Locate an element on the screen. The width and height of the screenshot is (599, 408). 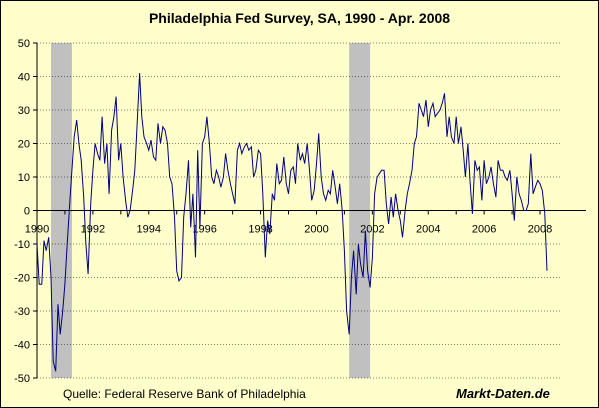
x-tick-label: 1992 is located at coordinates (93, 230).